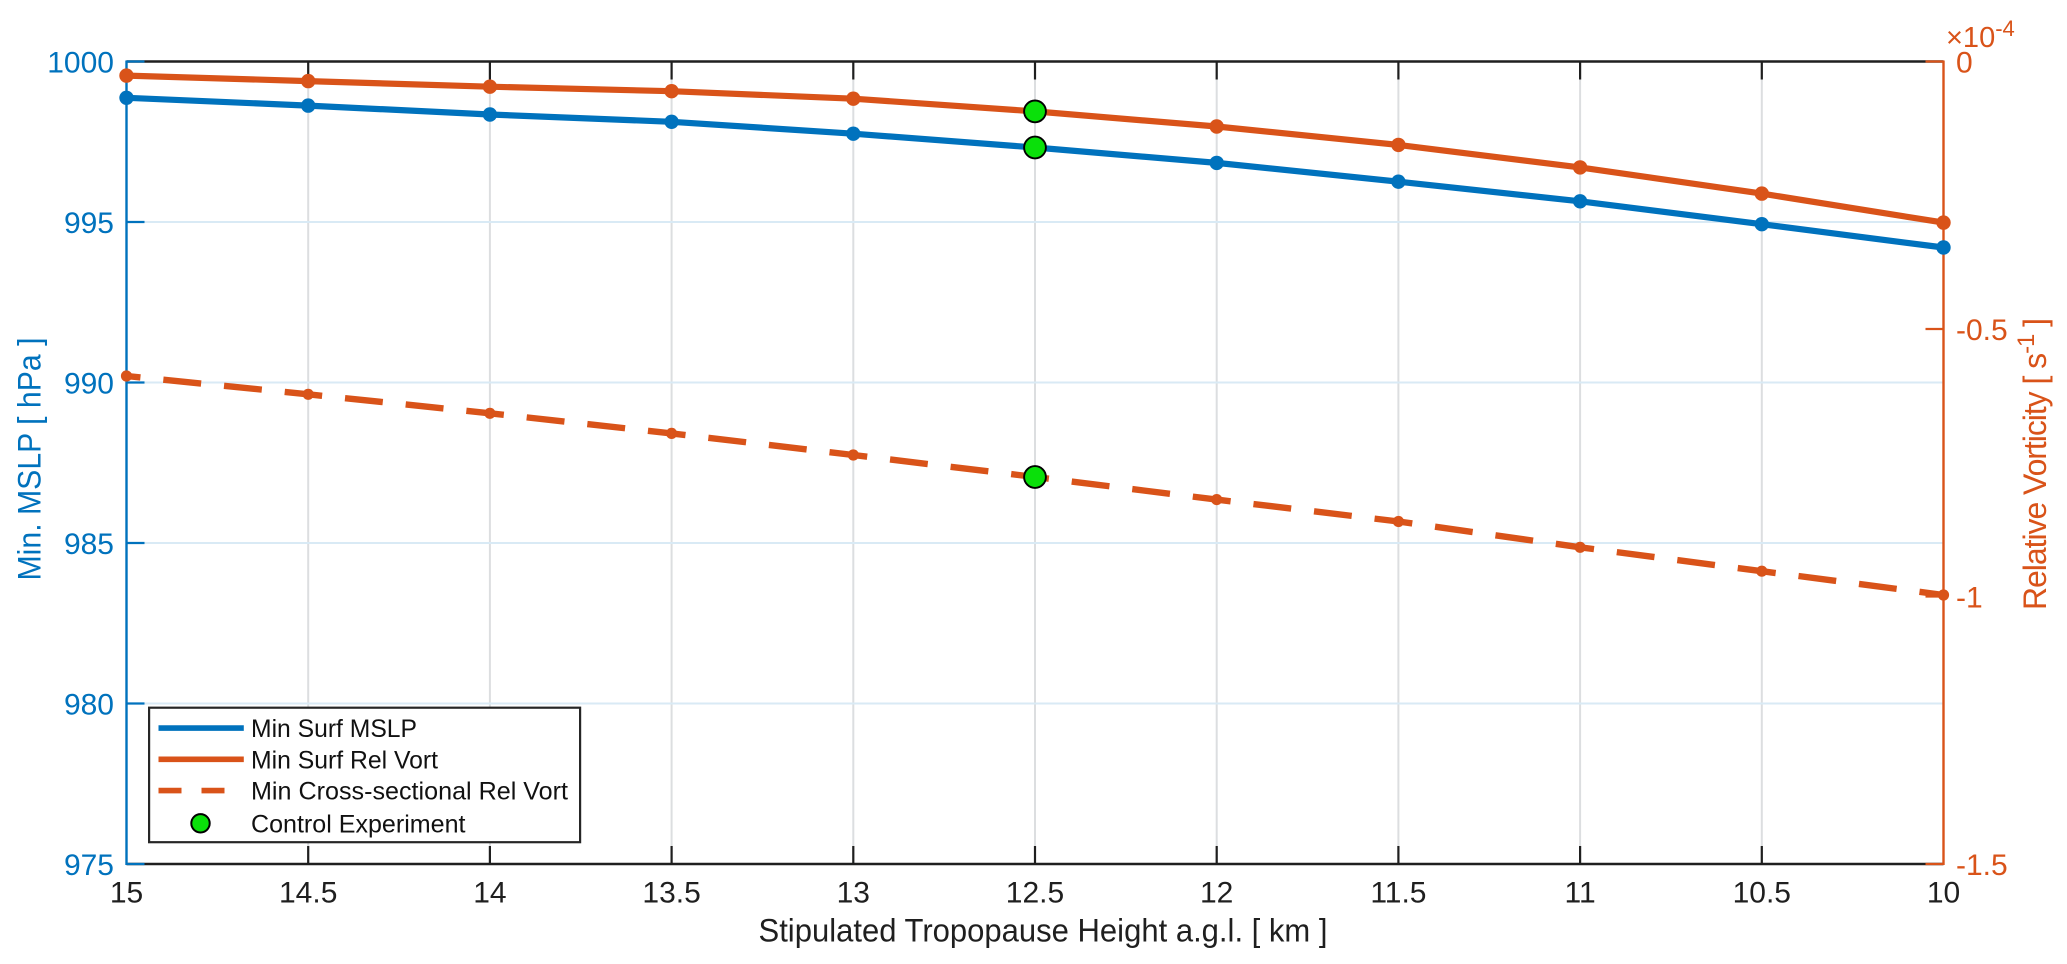 This screenshot has height=964, width=2067. What do you see at coordinates (409, 792) in the screenshot?
I see `svg-text: Min Cross-sectional Rel Vort` at bounding box center [409, 792].